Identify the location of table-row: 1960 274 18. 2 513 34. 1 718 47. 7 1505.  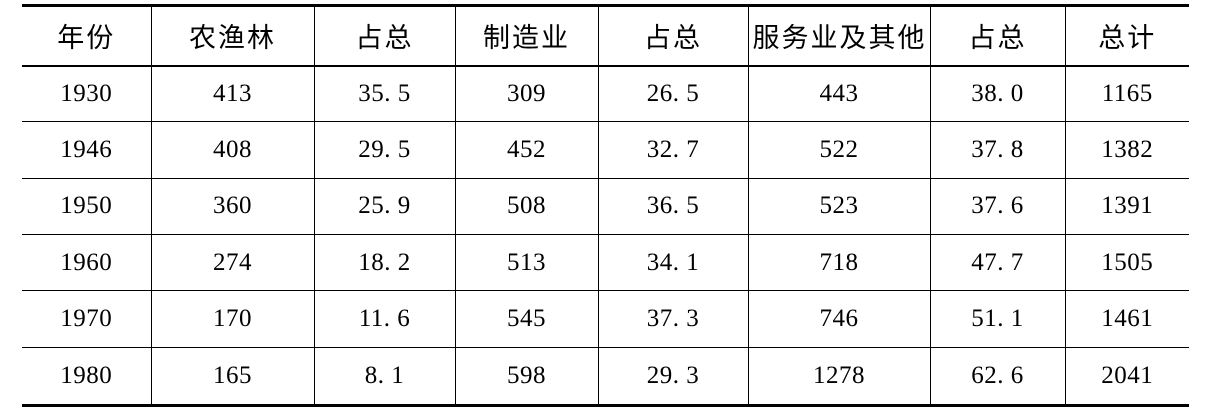
(605, 263).